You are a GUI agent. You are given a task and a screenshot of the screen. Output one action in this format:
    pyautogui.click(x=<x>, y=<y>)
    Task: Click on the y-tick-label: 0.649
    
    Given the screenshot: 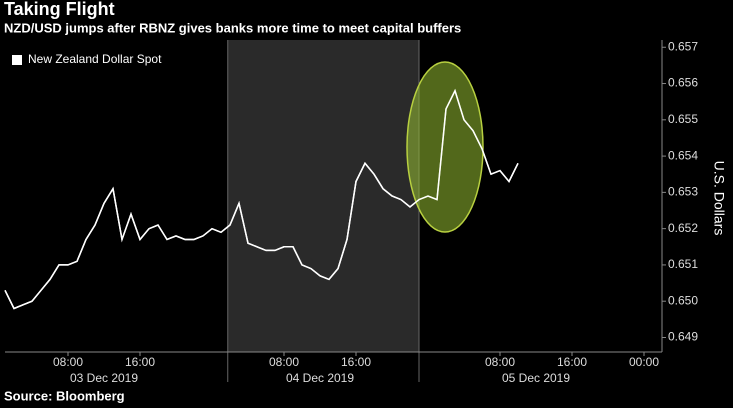 What is the action you would take?
    pyautogui.click(x=683, y=337)
    